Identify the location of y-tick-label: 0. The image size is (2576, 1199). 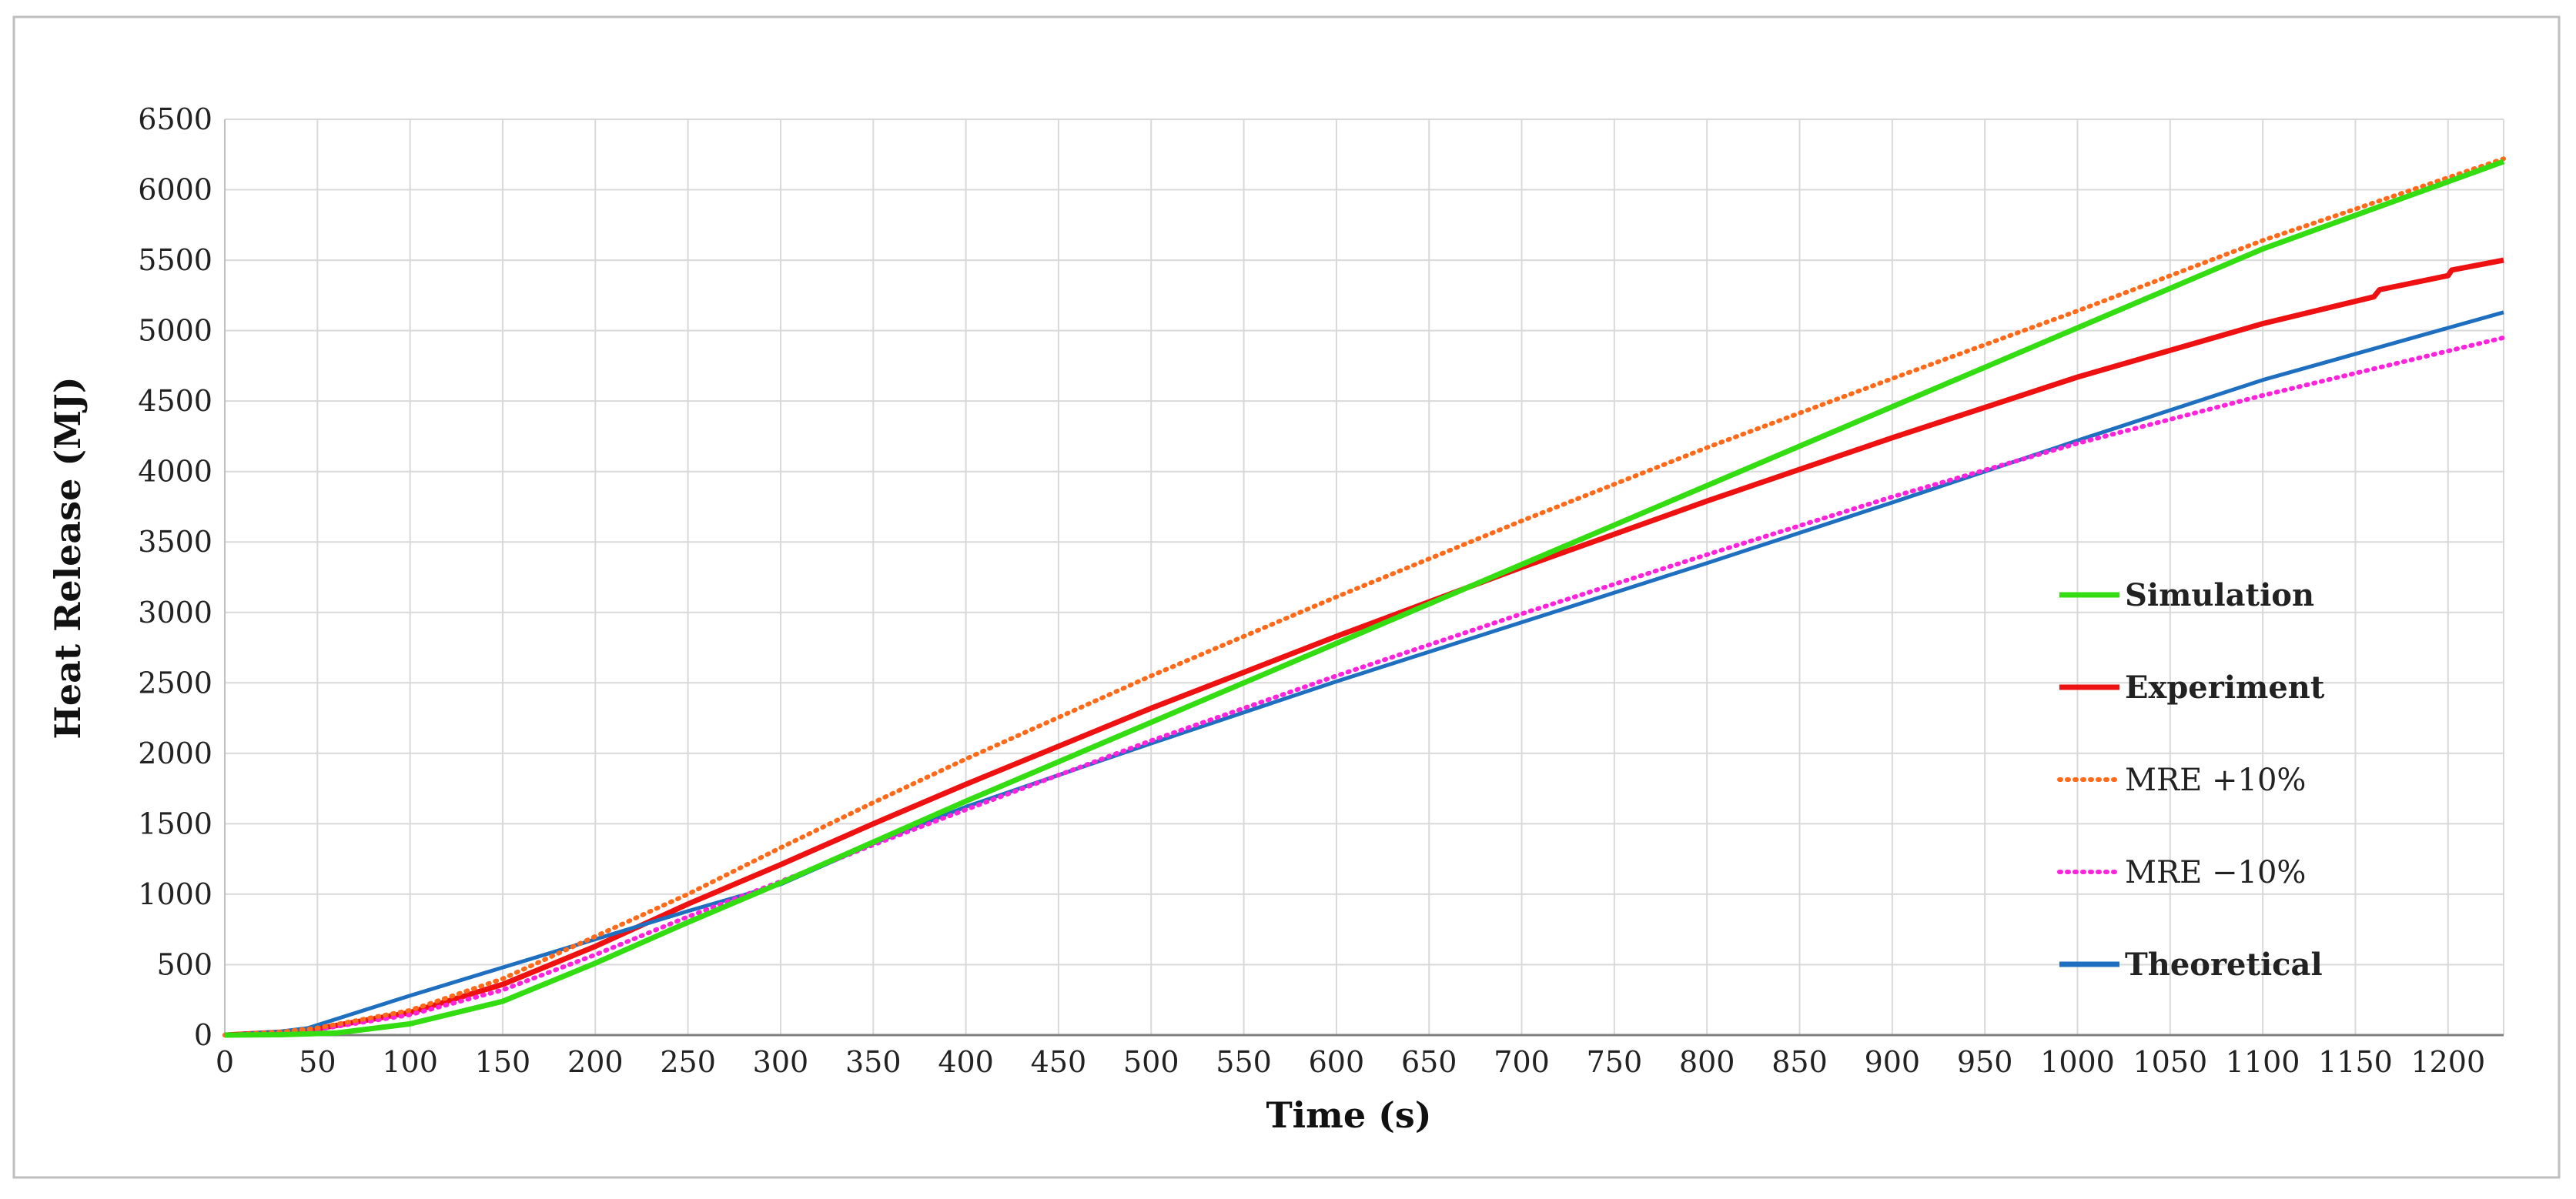
(203, 1035).